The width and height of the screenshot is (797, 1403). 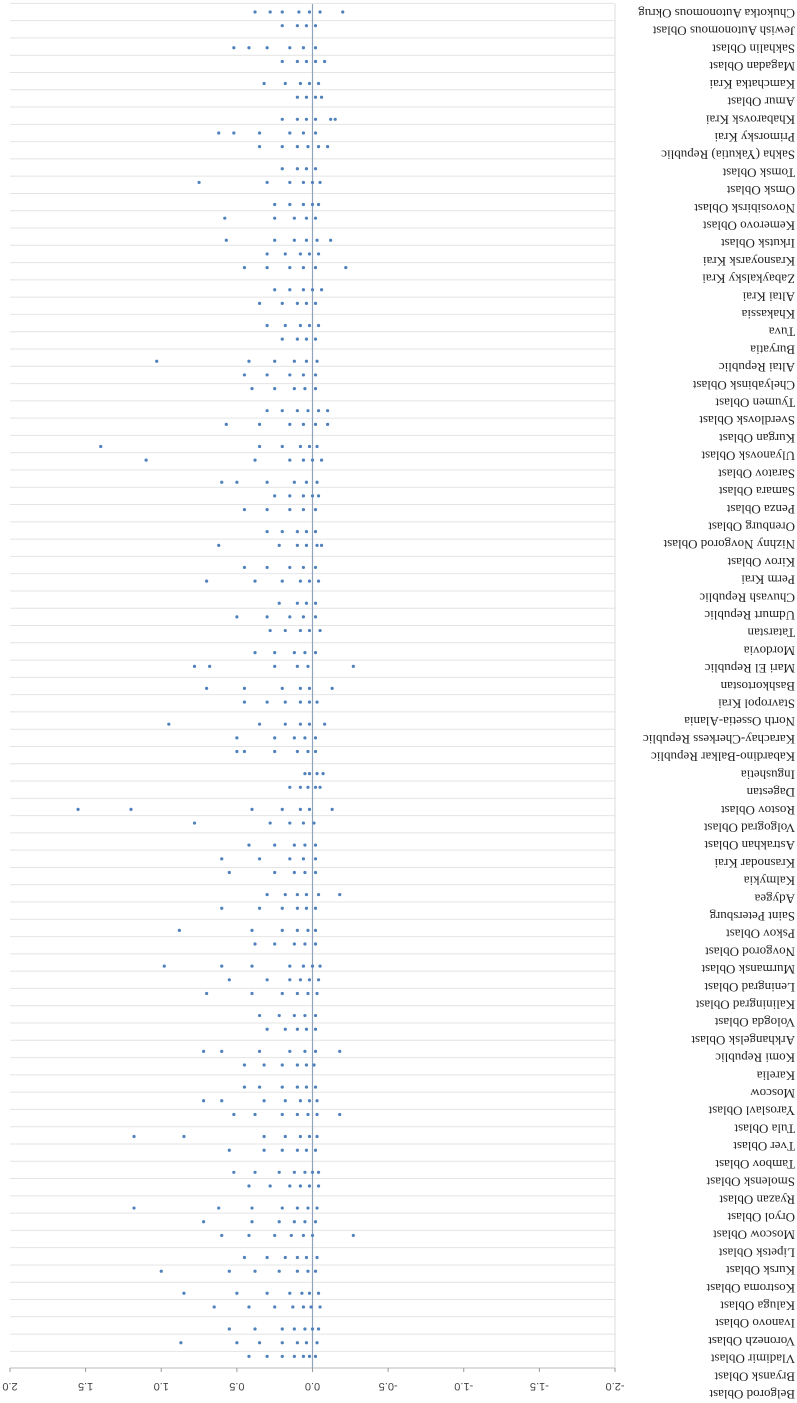 What do you see at coordinates (728, 155) in the screenshot?
I see `category-label: Sakha (Yakutia) Republic` at bounding box center [728, 155].